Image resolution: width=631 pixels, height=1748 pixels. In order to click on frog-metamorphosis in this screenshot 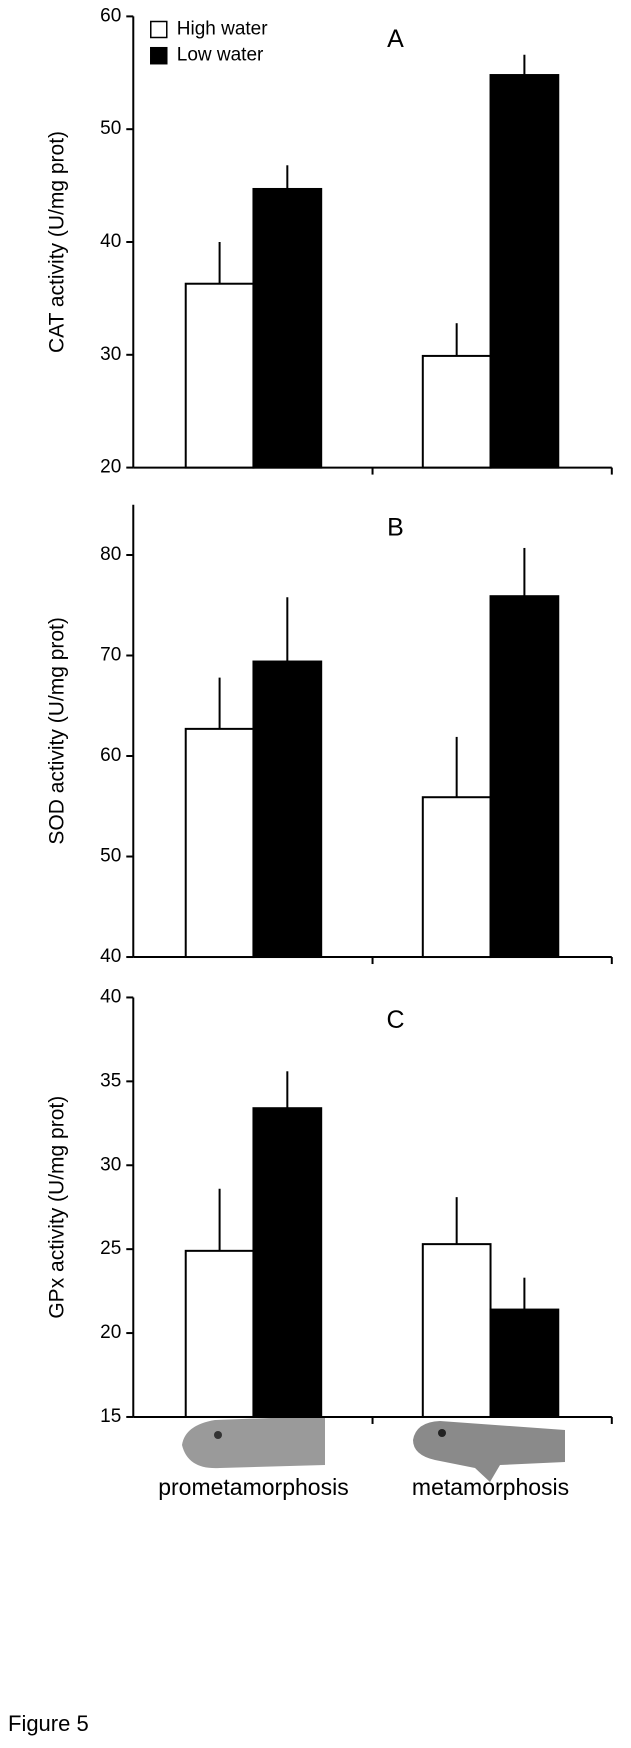, I will do `click(489, 1451)`.